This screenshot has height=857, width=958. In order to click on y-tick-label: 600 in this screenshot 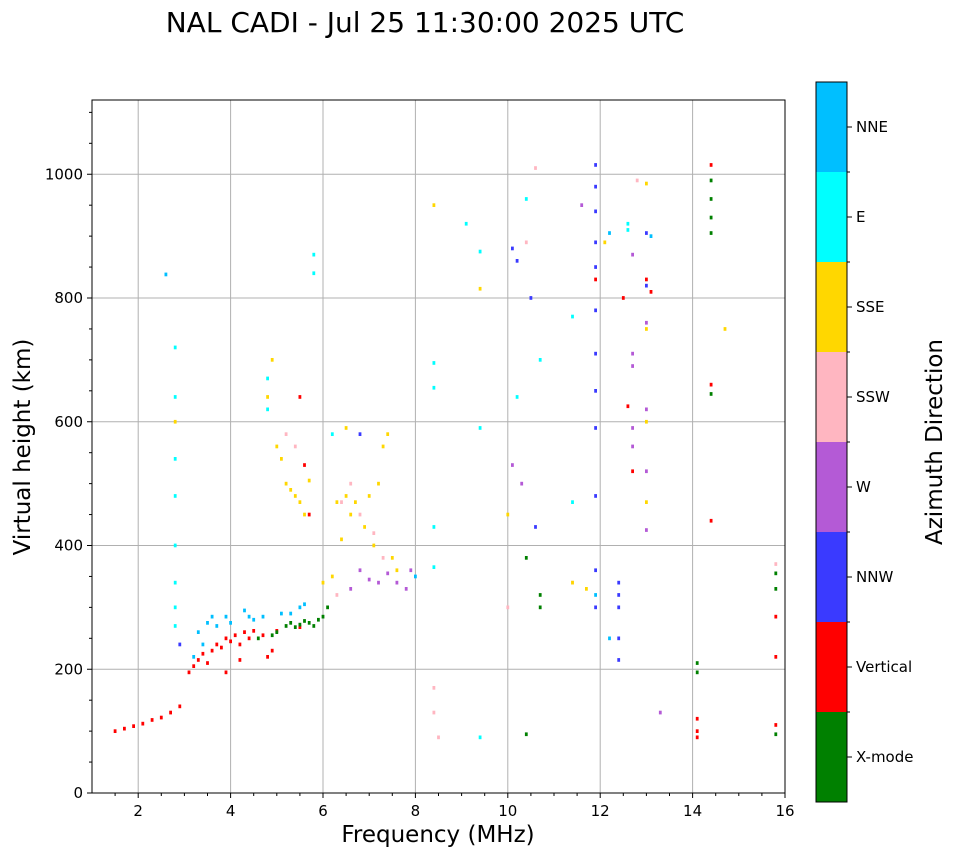, I will do `click(68, 422)`.